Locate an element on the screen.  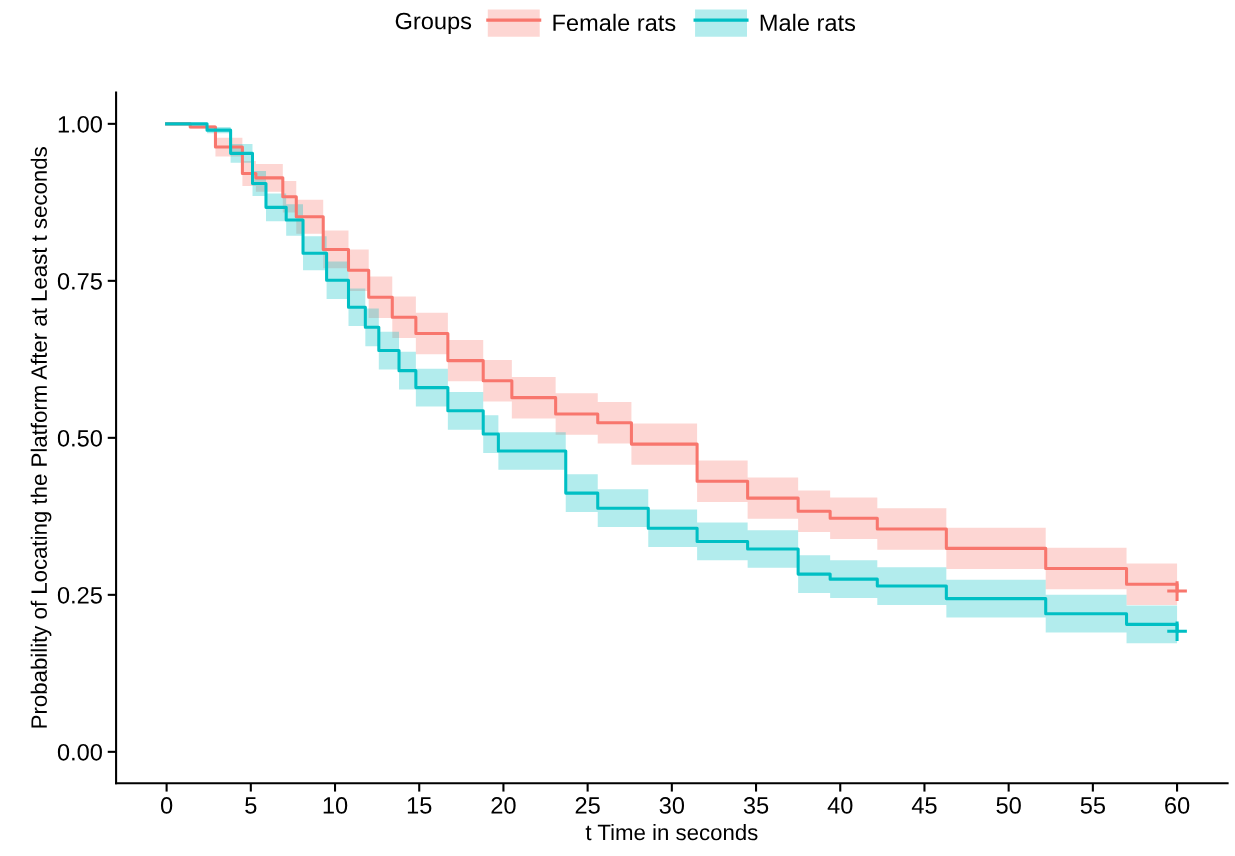
x-tick-label: 25 is located at coordinates (587, 805).